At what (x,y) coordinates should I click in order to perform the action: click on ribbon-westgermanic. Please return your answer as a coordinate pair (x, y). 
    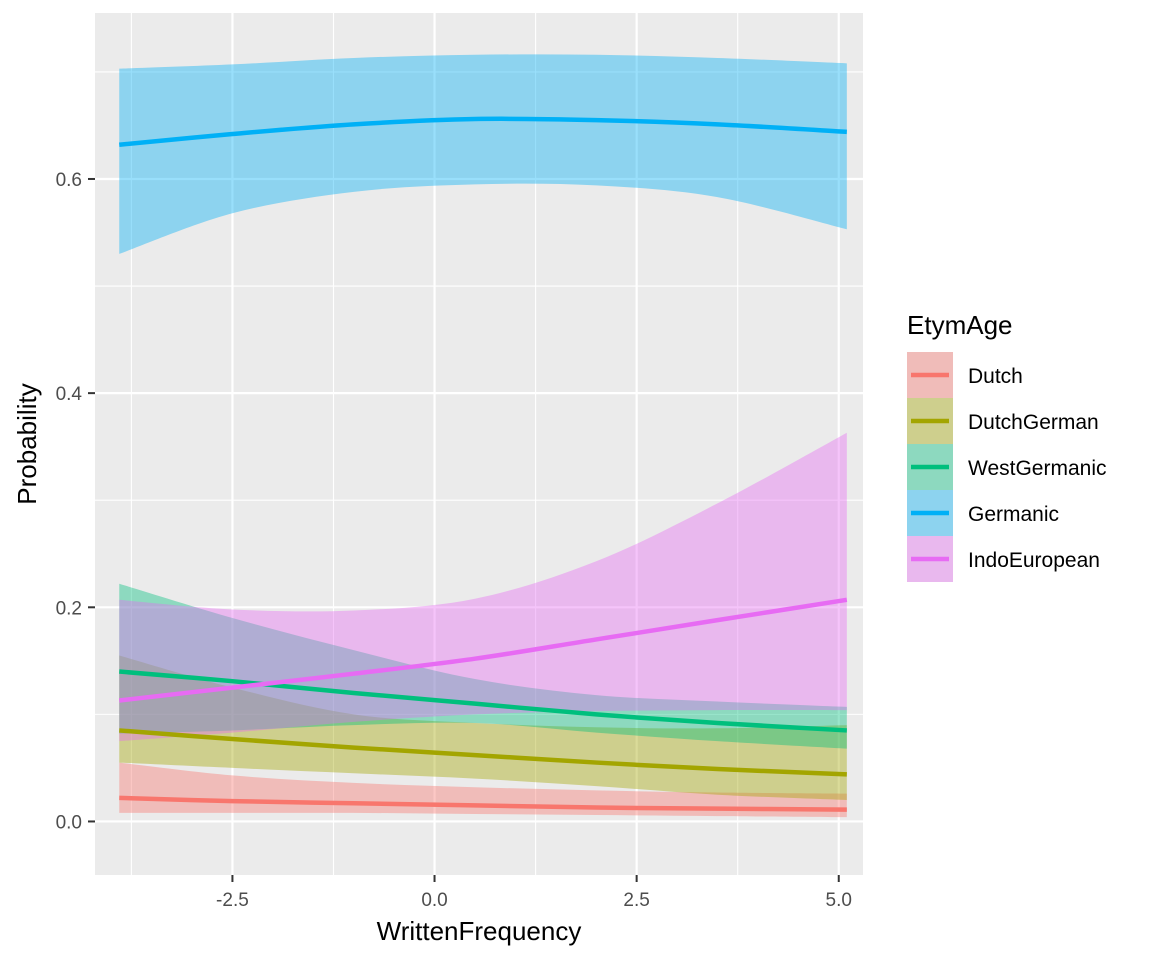
    Looking at the image, I should click on (483, 666).